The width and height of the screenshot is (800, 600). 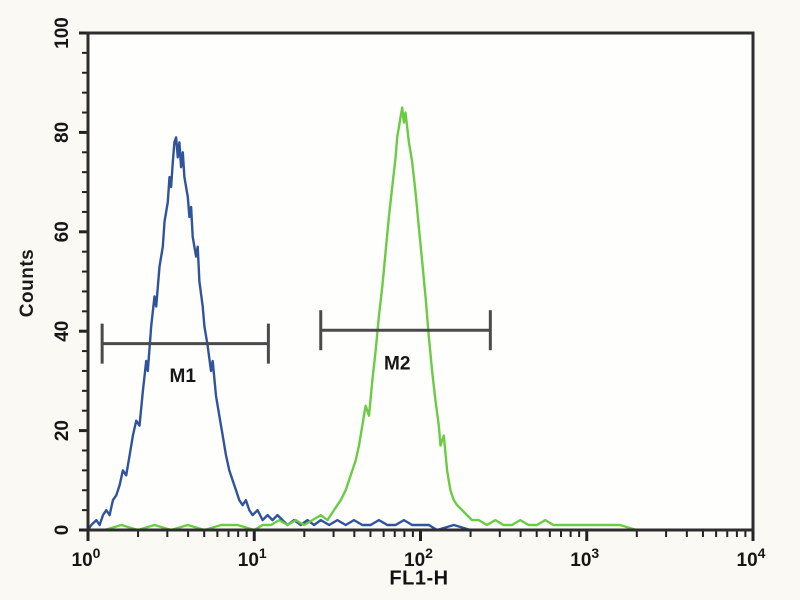 I want to click on y-tick-label: 60, so click(x=62, y=231).